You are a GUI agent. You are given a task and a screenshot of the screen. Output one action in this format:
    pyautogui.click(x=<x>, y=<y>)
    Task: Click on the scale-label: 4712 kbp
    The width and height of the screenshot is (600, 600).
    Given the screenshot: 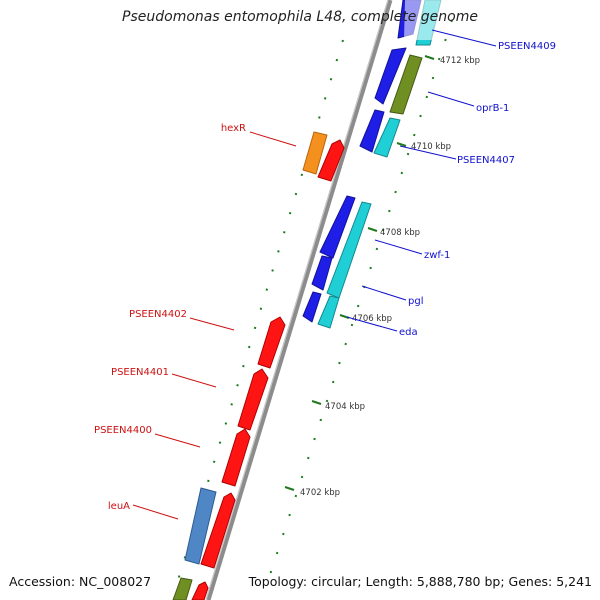 What is the action you would take?
    pyautogui.click(x=460, y=61)
    